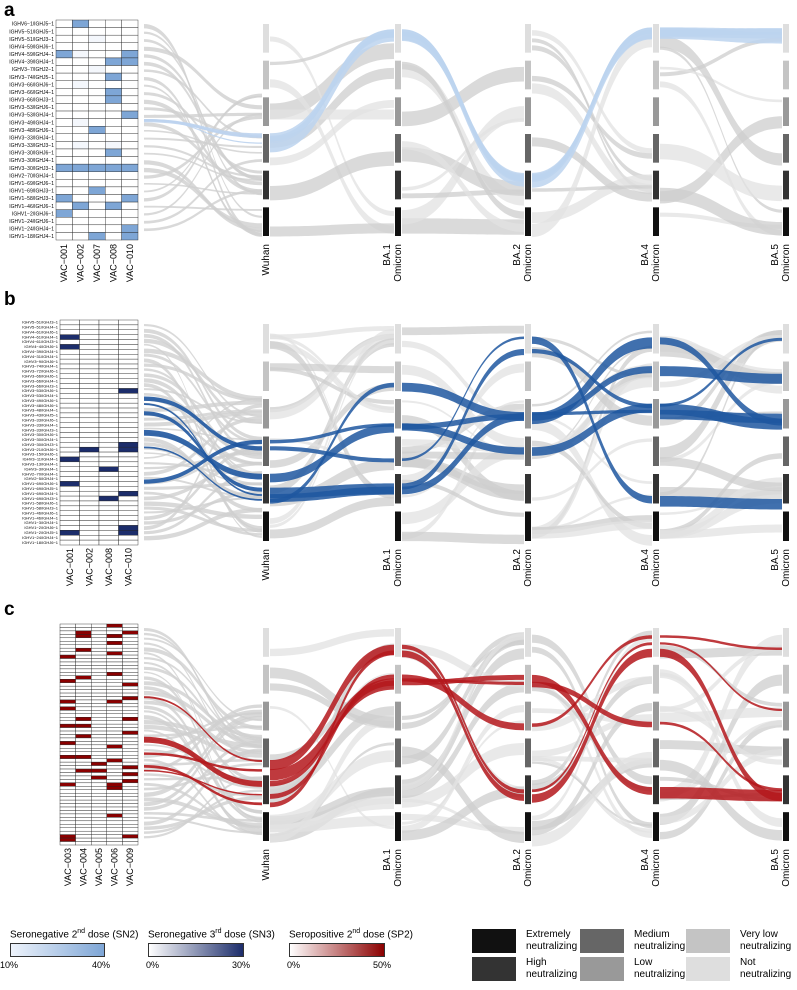  I want to click on gene-label: IGHV4−59/IGHJ6−1, so click(31, 47).